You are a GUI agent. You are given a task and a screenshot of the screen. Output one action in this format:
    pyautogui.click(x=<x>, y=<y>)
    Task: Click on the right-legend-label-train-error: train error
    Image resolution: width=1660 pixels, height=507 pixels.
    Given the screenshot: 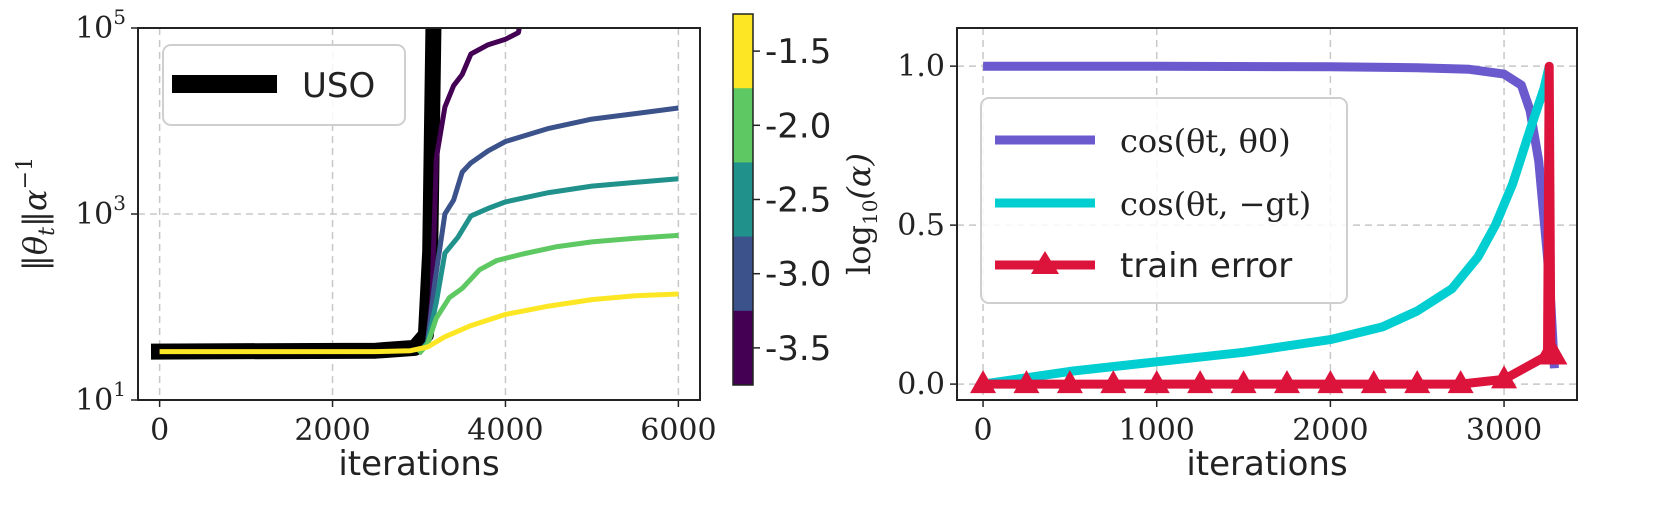 What is the action you would take?
    pyautogui.click(x=1206, y=266)
    